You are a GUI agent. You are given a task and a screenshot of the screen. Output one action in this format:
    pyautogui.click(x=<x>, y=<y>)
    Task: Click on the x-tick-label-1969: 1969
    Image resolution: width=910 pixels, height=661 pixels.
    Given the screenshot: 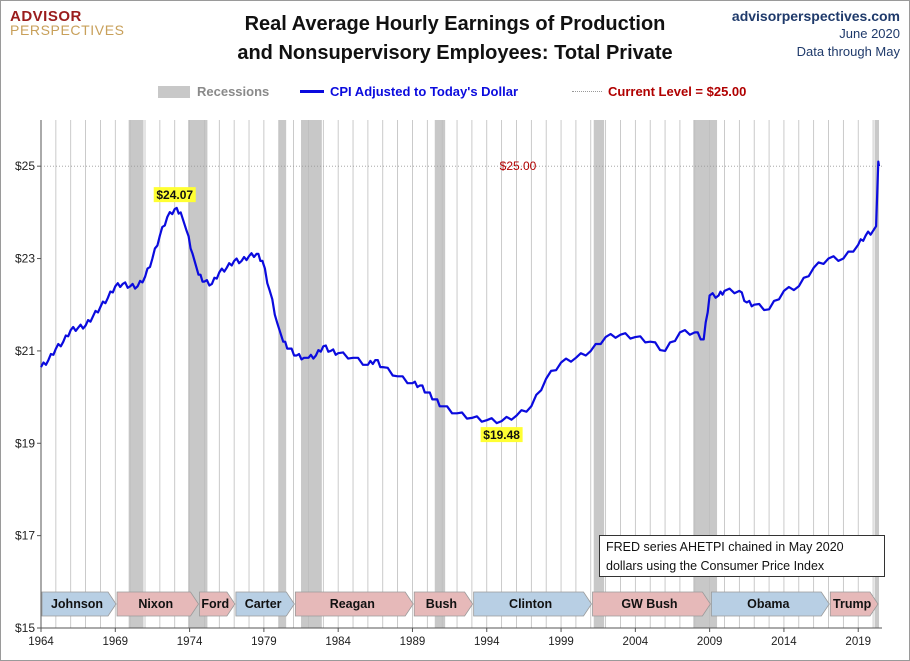 What is the action you would take?
    pyautogui.click(x=115, y=642)
    